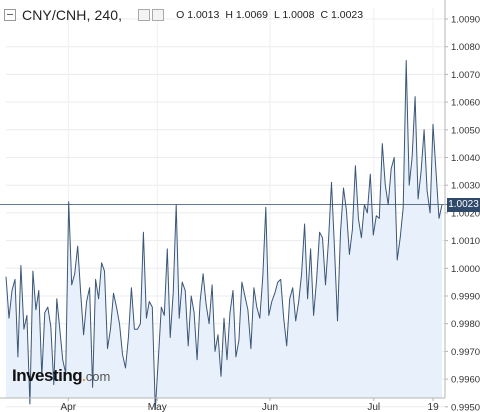 This screenshot has width=480, height=412. I want to click on y-tick-label: 1.0050, so click(465, 130).